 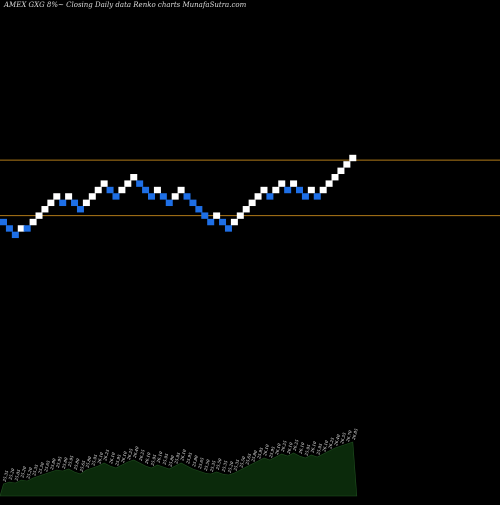 I want to click on volume-label-27: 25.95, so click(x=165, y=459).